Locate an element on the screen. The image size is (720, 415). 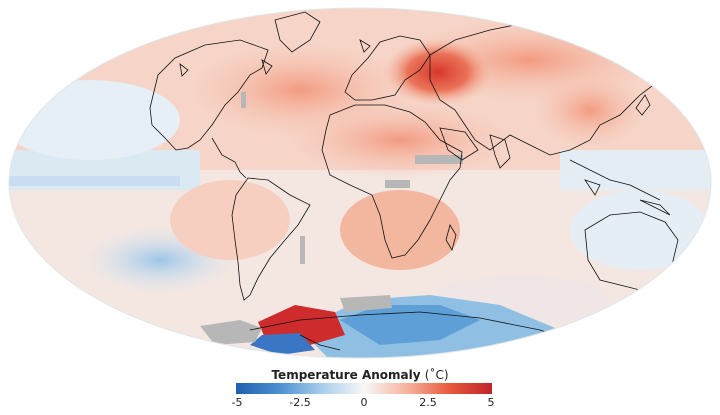
legend-tick-pos-half: 2.5 is located at coordinates (428, 402).